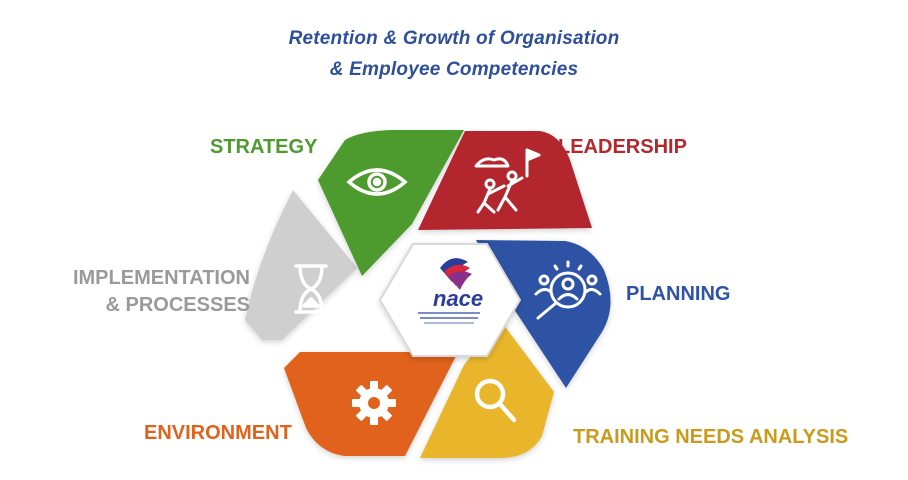 This screenshot has height=480, width=908. I want to click on segment-leadership, so click(505, 180).